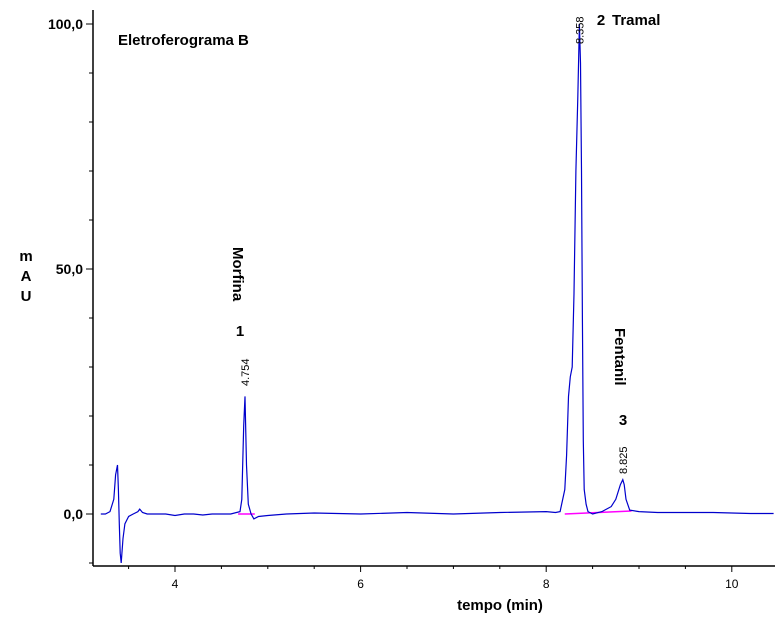  I want to click on y-tick-label: 100,0, so click(65, 24).